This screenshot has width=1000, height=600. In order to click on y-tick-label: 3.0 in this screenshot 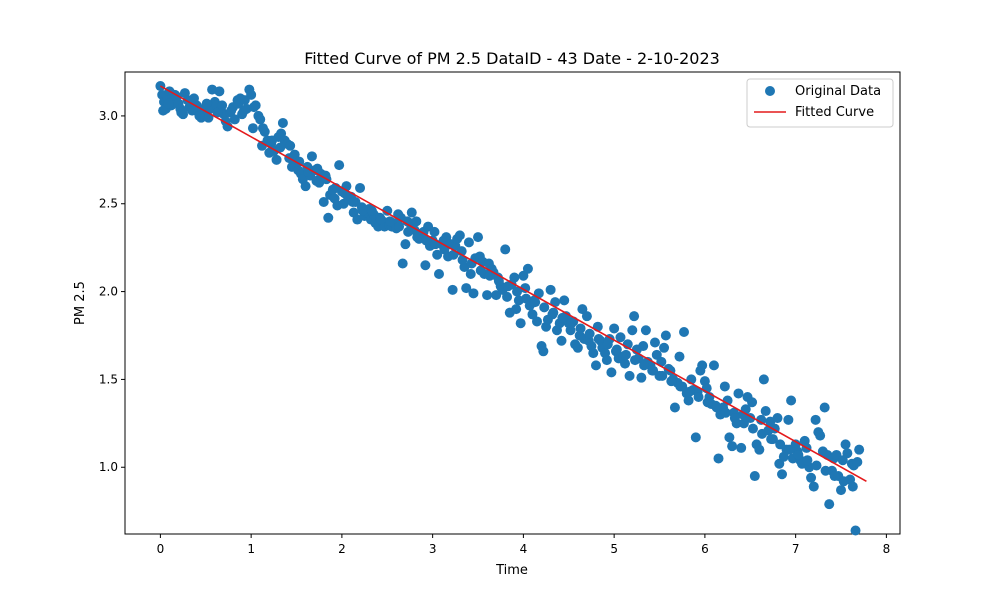, I will do `click(108, 116)`.